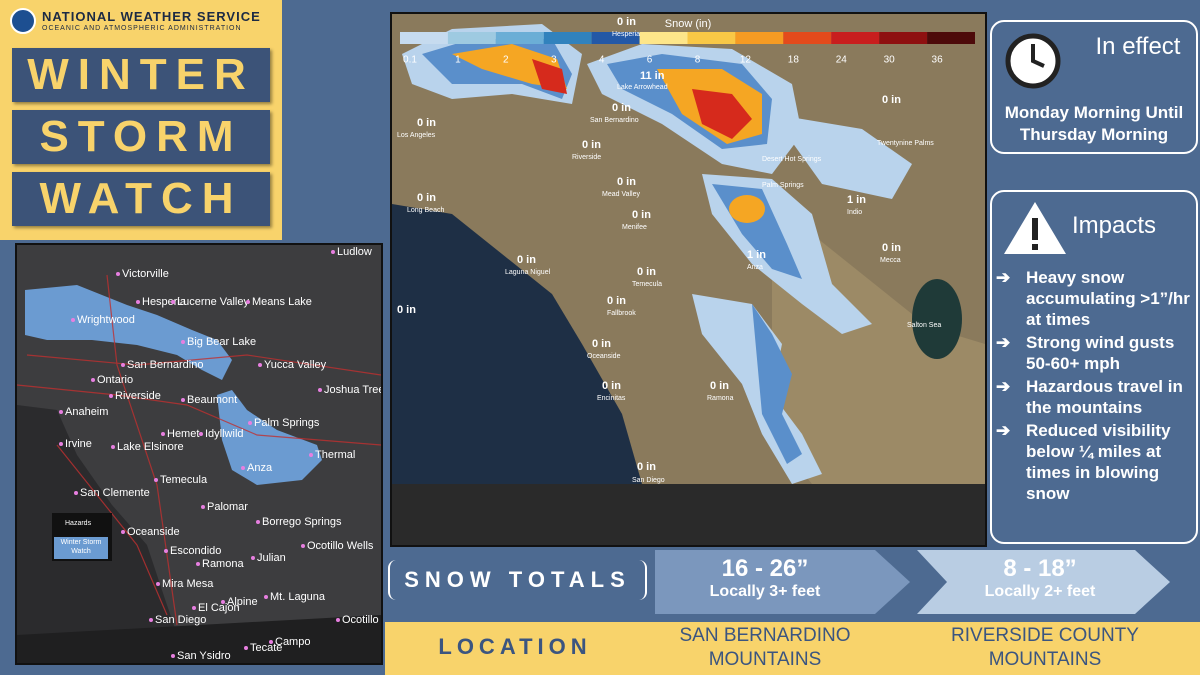 Image resolution: width=1200 pixels, height=675 pixels. Describe the element at coordinates (115, 380) in the screenshot. I see `place-label: Ontario` at that location.